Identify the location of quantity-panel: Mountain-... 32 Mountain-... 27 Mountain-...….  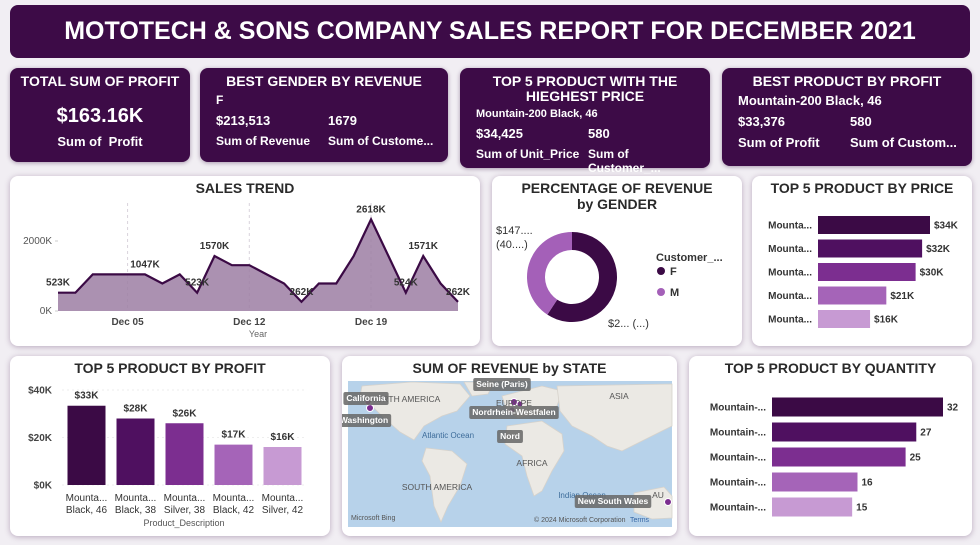
(830, 446).